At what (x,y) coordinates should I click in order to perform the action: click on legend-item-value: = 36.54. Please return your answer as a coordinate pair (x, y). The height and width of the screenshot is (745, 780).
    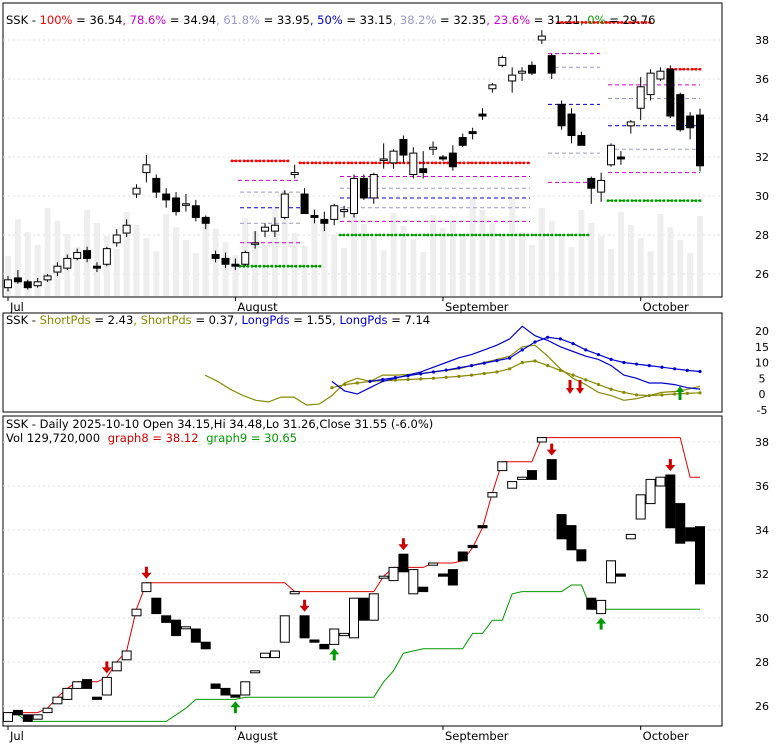
    Looking at the image, I should click on (98, 20).